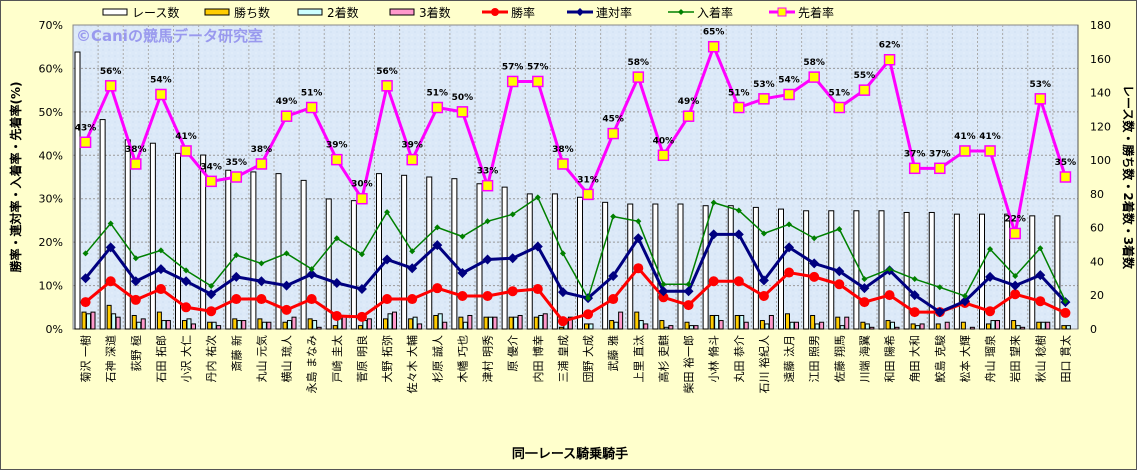  What do you see at coordinates (789, 80) in the screenshot?
I see `ahead-rate-label: 54%` at bounding box center [789, 80].